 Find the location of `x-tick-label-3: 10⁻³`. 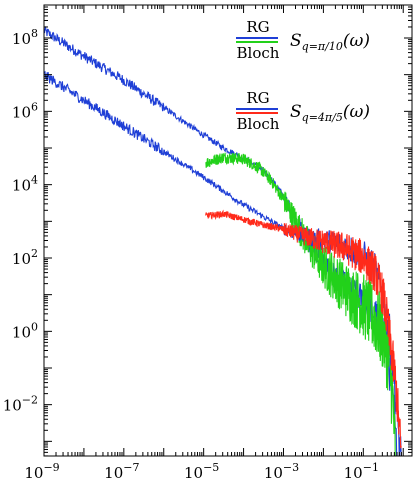

x-tick-label-3: 10⁻³ is located at coordinates (281, 471).